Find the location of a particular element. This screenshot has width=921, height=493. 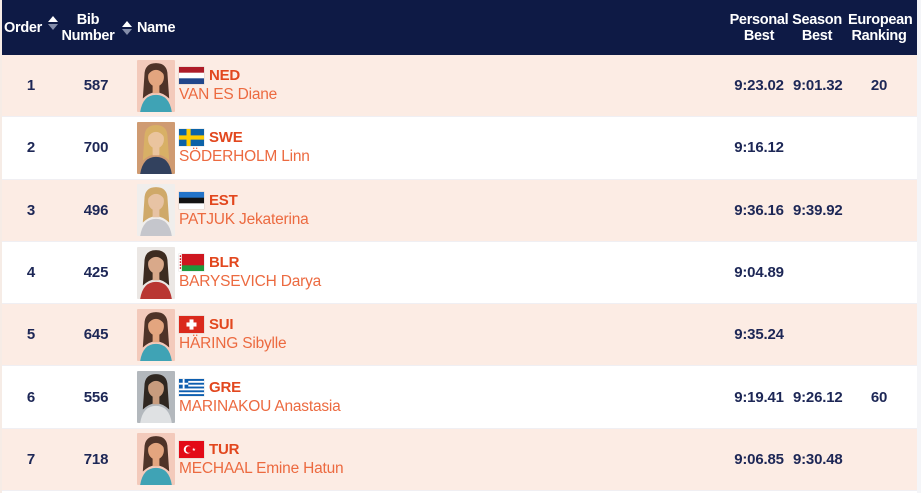

country-code: BLR is located at coordinates (224, 263).